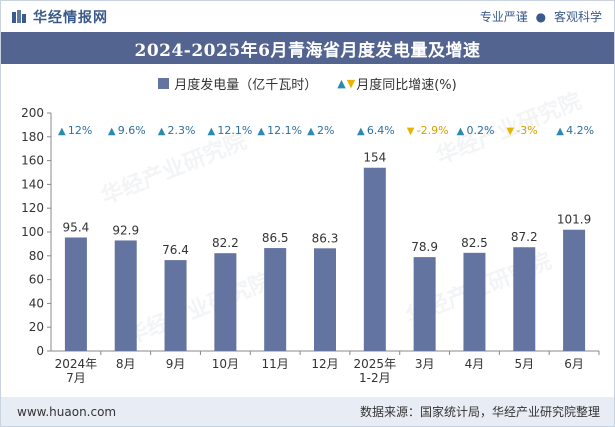 The image size is (615, 427). Describe the element at coordinates (32, 184) in the screenshot. I see `y-tick-label: 140` at that location.